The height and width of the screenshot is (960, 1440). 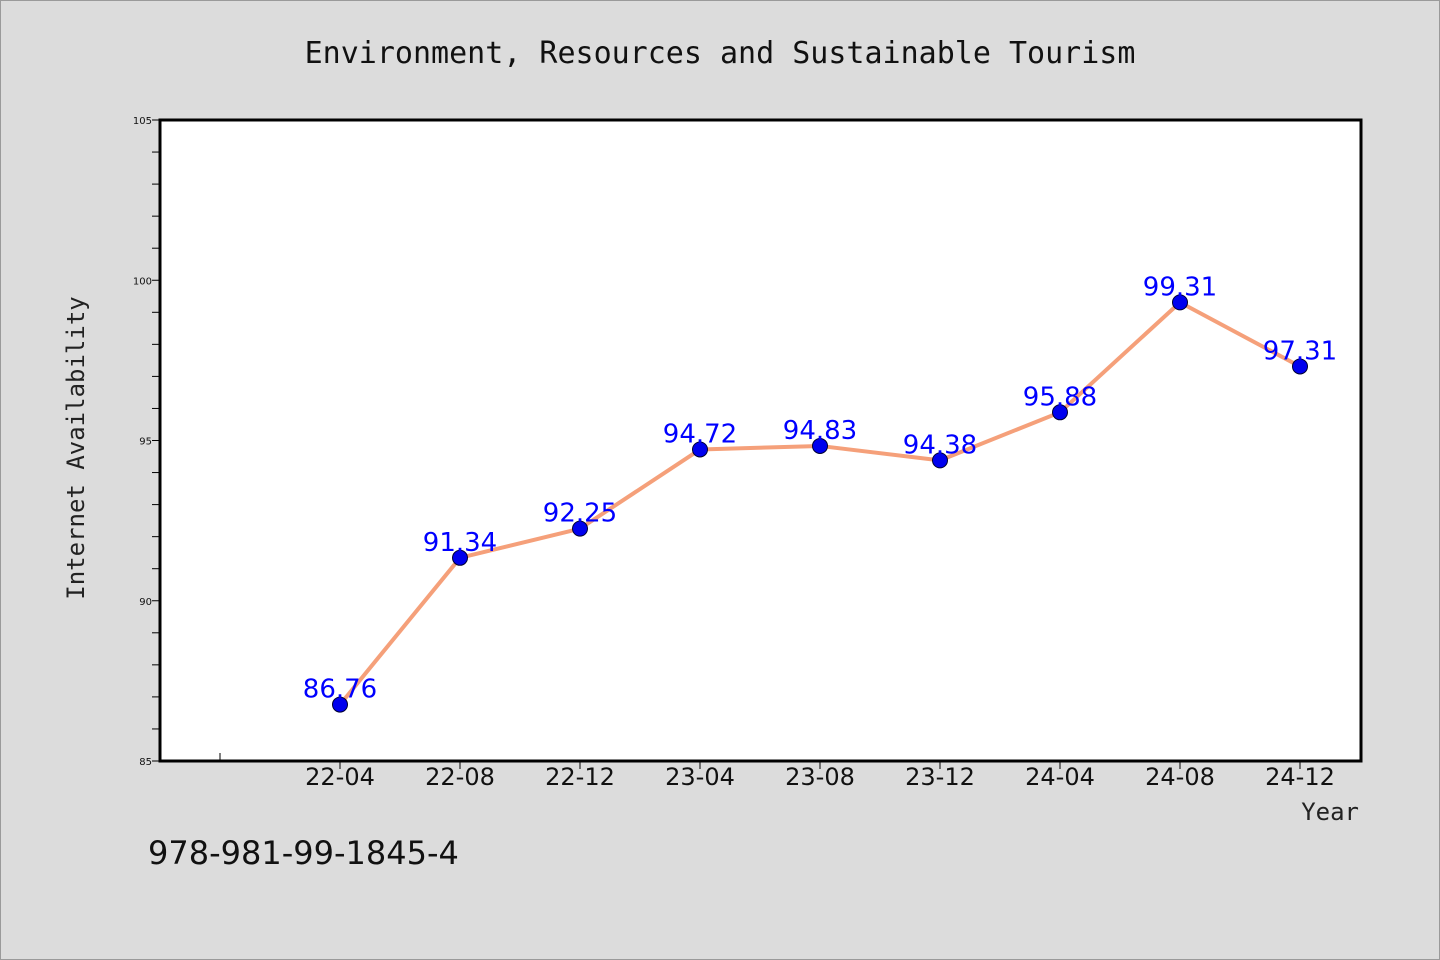 I want to click on data-label: 86.76, so click(x=340, y=690).